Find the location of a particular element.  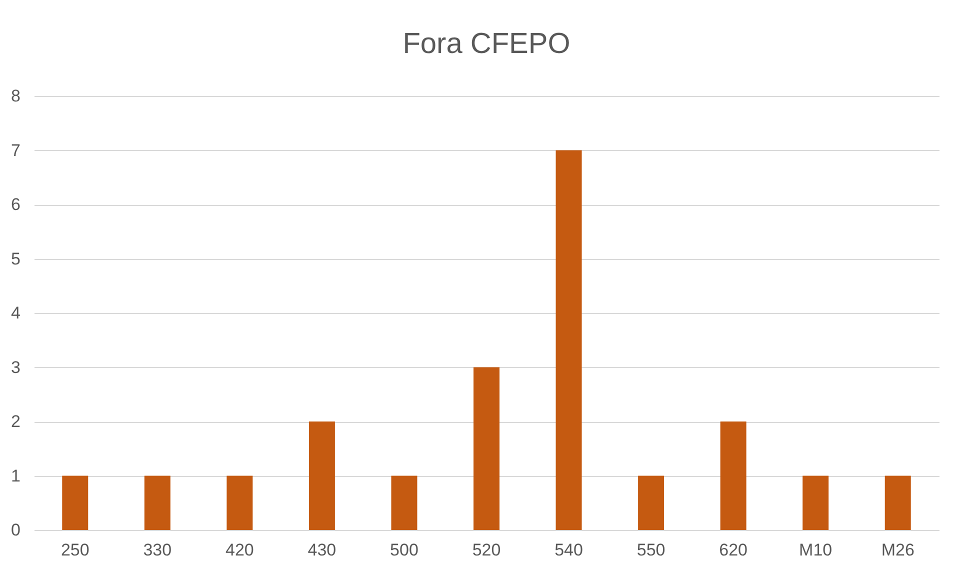

x-tick-label: 540 is located at coordinates (568, 550).